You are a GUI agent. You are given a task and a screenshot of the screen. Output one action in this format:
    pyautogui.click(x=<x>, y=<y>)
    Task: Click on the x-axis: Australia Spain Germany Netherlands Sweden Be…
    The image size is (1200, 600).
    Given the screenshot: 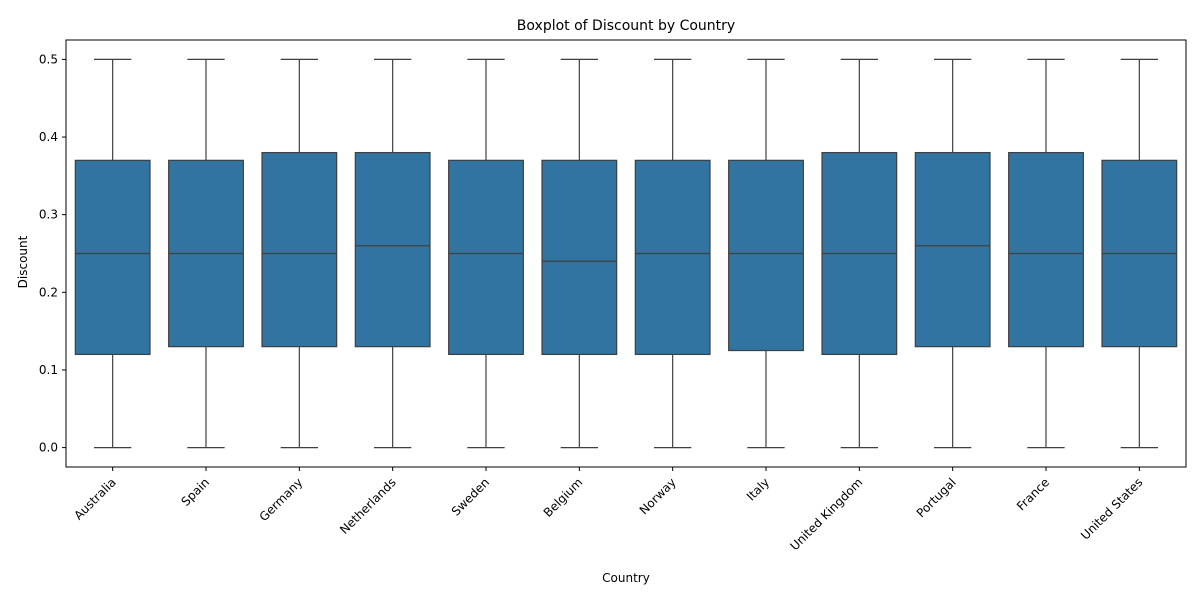 What is the action you would take?
    pyautogui.click(x=608, y=510)
    